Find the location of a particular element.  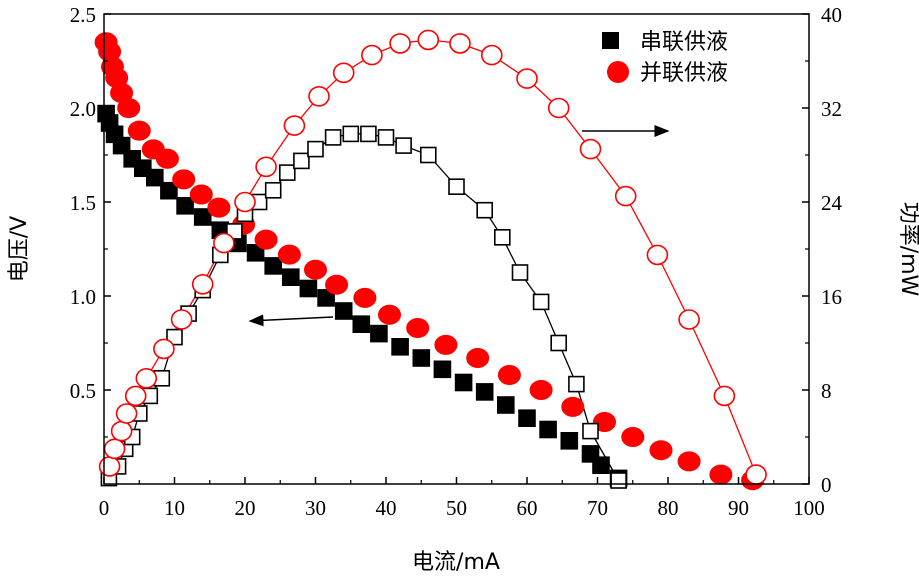

y-left-tick-label: 1.0 is located at coordinates (83, 297).